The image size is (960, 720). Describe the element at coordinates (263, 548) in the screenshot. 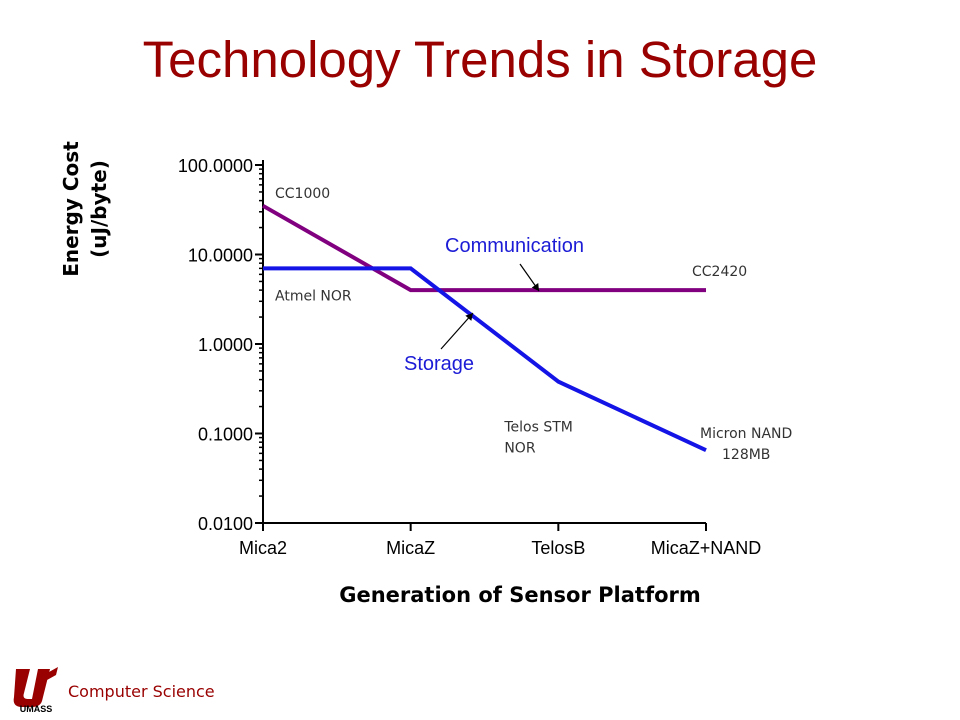

I see `x-tick-label: Mica2` at that location.